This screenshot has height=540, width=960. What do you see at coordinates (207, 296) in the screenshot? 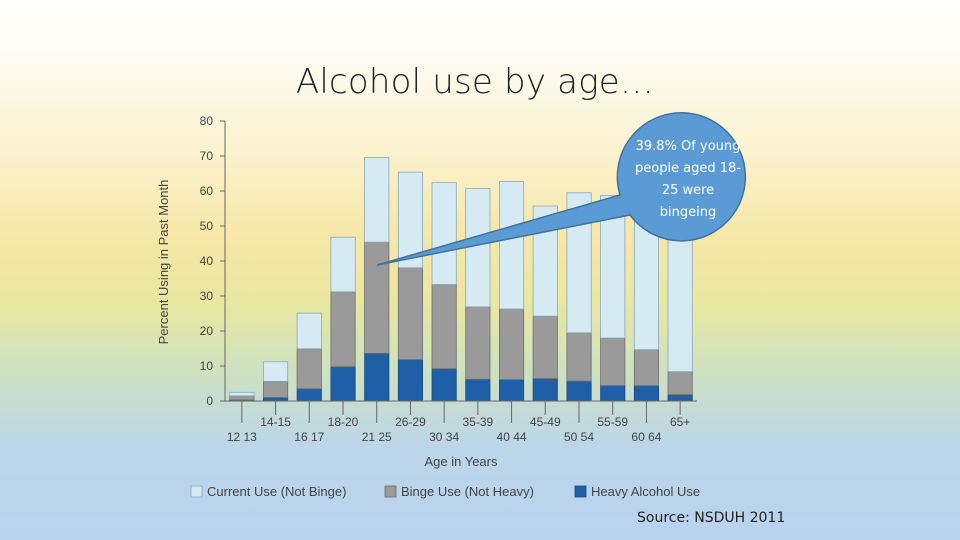
I see `y-tick-label-3: 30` at bounding box center [207, 296].